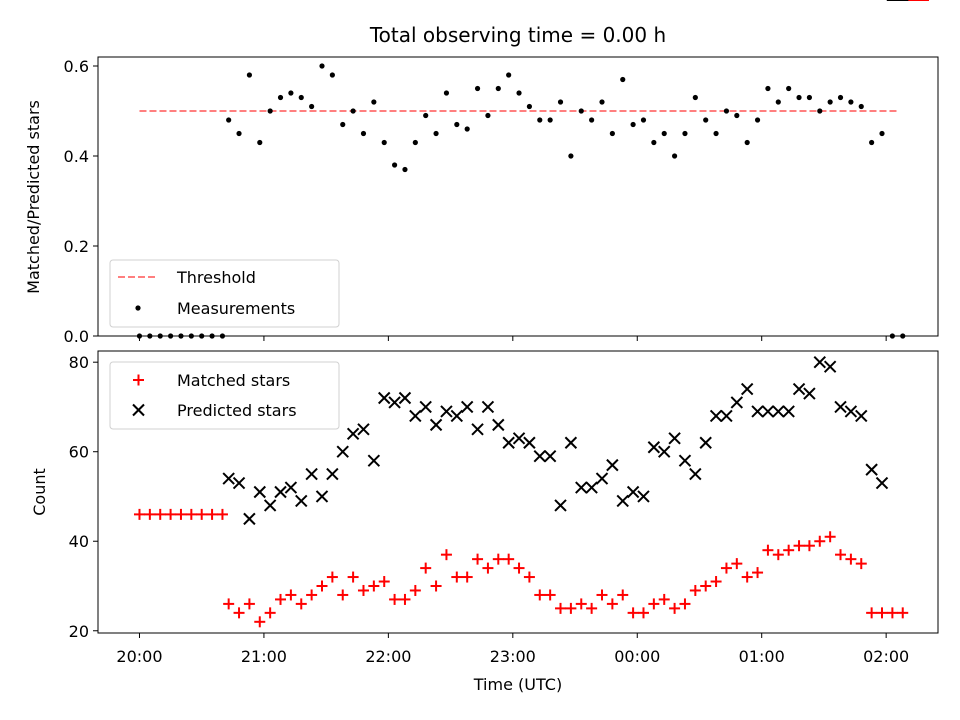  I want to click on ratio-y-tick-label: 0.4, so click(76, 156).